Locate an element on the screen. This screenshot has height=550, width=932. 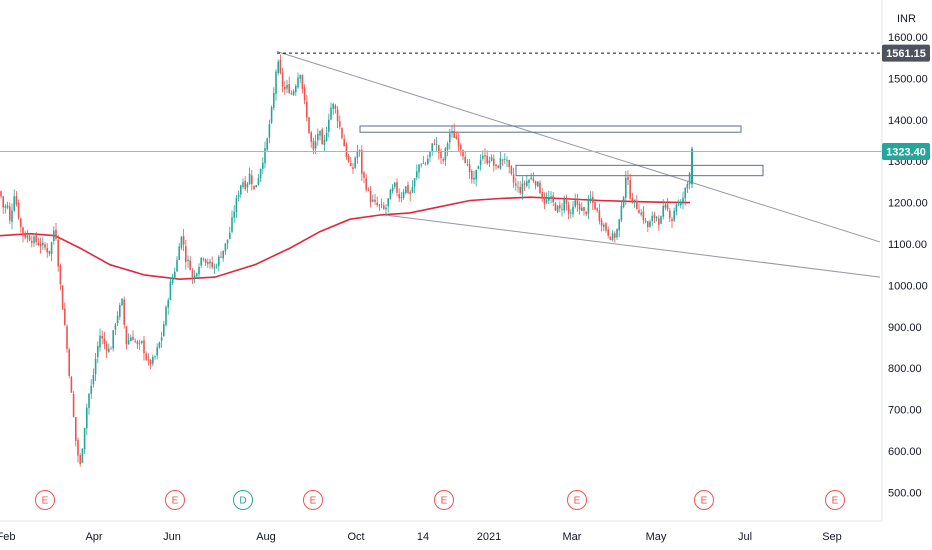
x-tick-label: 2021 is located at coordinates (489, 537).